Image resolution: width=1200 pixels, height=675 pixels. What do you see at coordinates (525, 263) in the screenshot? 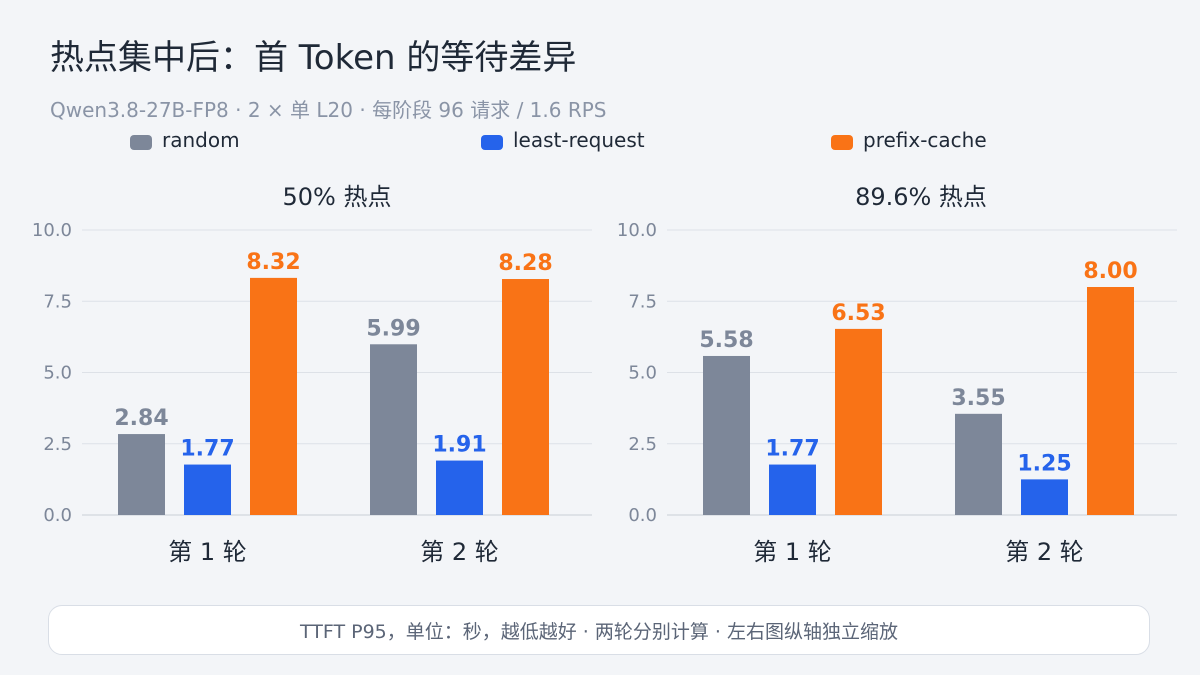
I see `data-label-prefix-cache: 8.28` at bounding box center [525, 263].